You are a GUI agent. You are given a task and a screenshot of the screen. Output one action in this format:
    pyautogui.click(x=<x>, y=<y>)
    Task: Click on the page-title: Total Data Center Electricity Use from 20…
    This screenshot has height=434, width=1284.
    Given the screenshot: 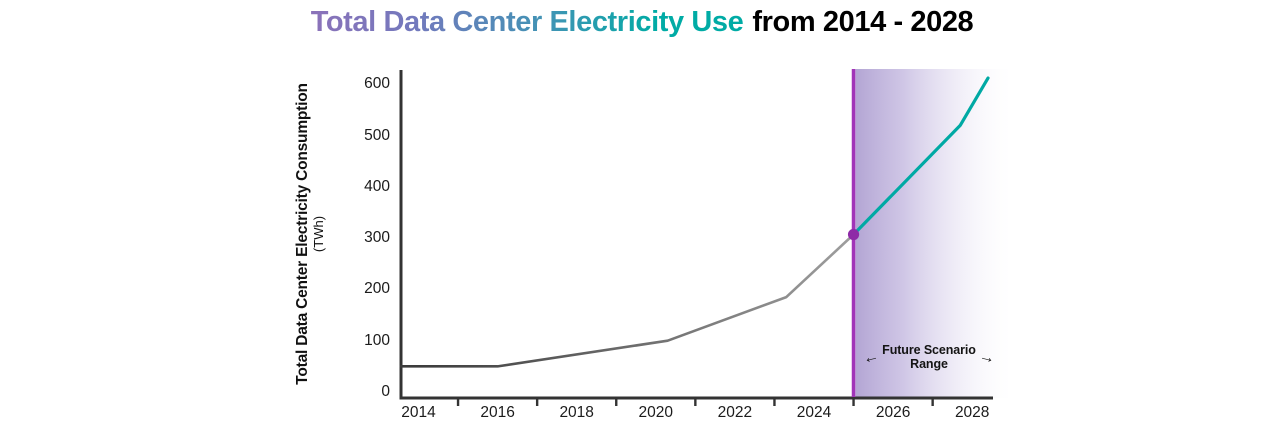 What is the action you would take?
    pyautogui.click(x=642, y=22)
    